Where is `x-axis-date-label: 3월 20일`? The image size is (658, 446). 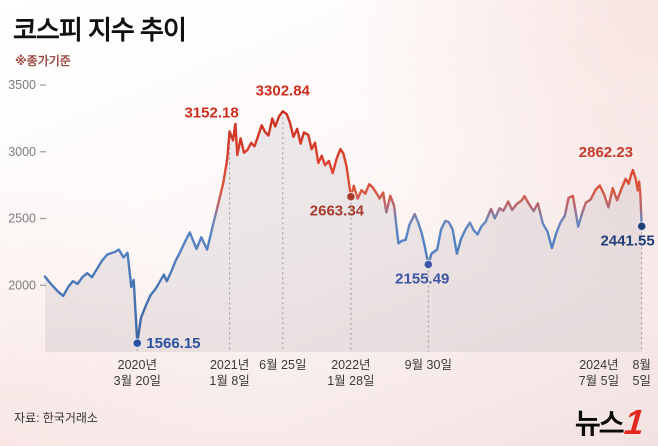 x-axis-date-label: 3월 20일 is located at coordinates (137, 381).